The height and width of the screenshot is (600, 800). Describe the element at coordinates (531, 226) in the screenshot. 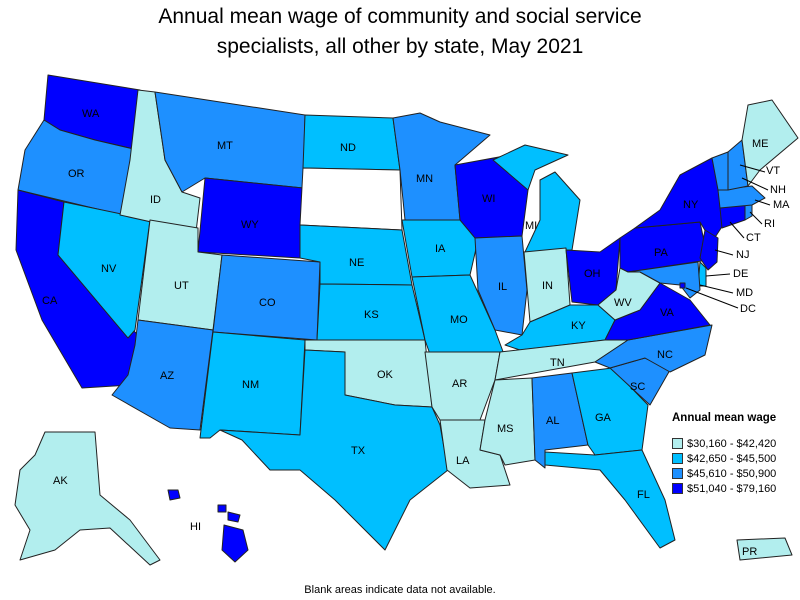

I see `label-MI: MI` at that location.